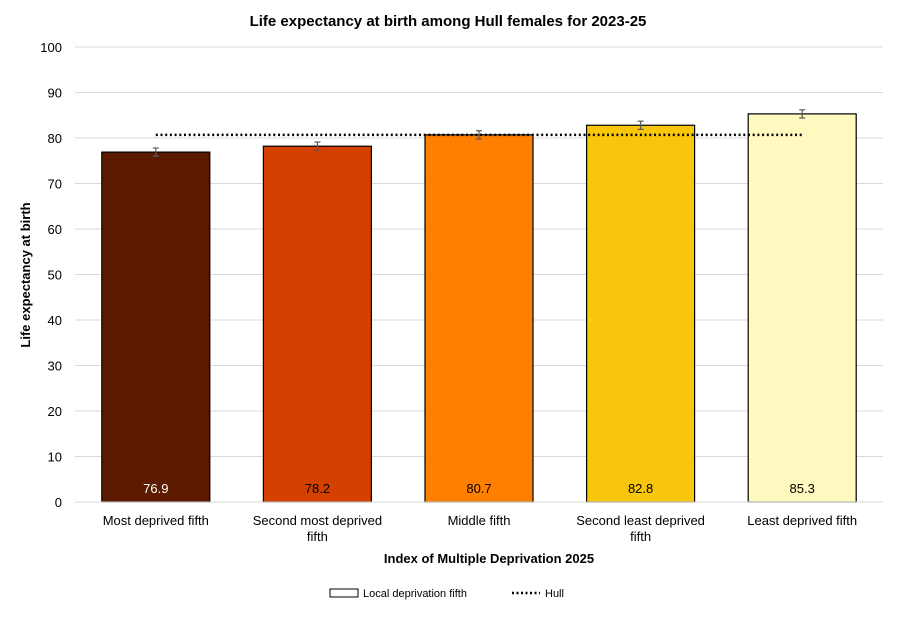 This screenshot has width=897, height=618. Describe the element at coordinates (156, 520) in the screenshot. I see `x-tick-label: Most deprived fifth` at that location.